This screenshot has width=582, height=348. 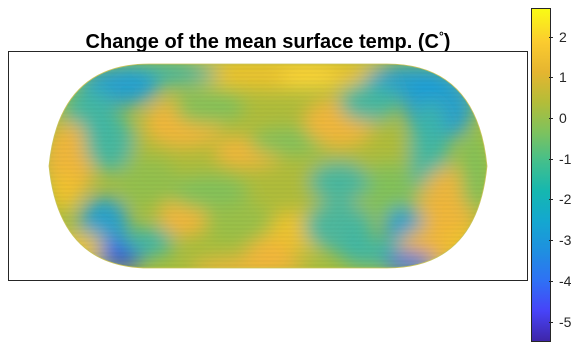 I want to click on colorbar-tick-label: -3, so click(x=565, y=240).